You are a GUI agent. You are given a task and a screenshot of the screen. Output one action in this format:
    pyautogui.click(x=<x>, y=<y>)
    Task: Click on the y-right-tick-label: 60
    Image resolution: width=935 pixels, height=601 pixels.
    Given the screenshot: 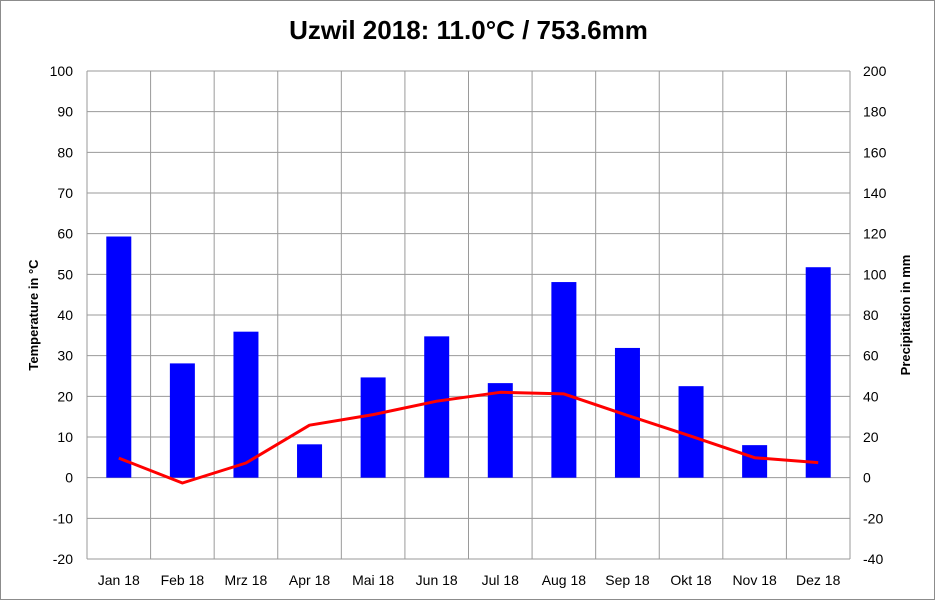 What is the action you would take?
    pyautogui.click(x=871, y=356)
    